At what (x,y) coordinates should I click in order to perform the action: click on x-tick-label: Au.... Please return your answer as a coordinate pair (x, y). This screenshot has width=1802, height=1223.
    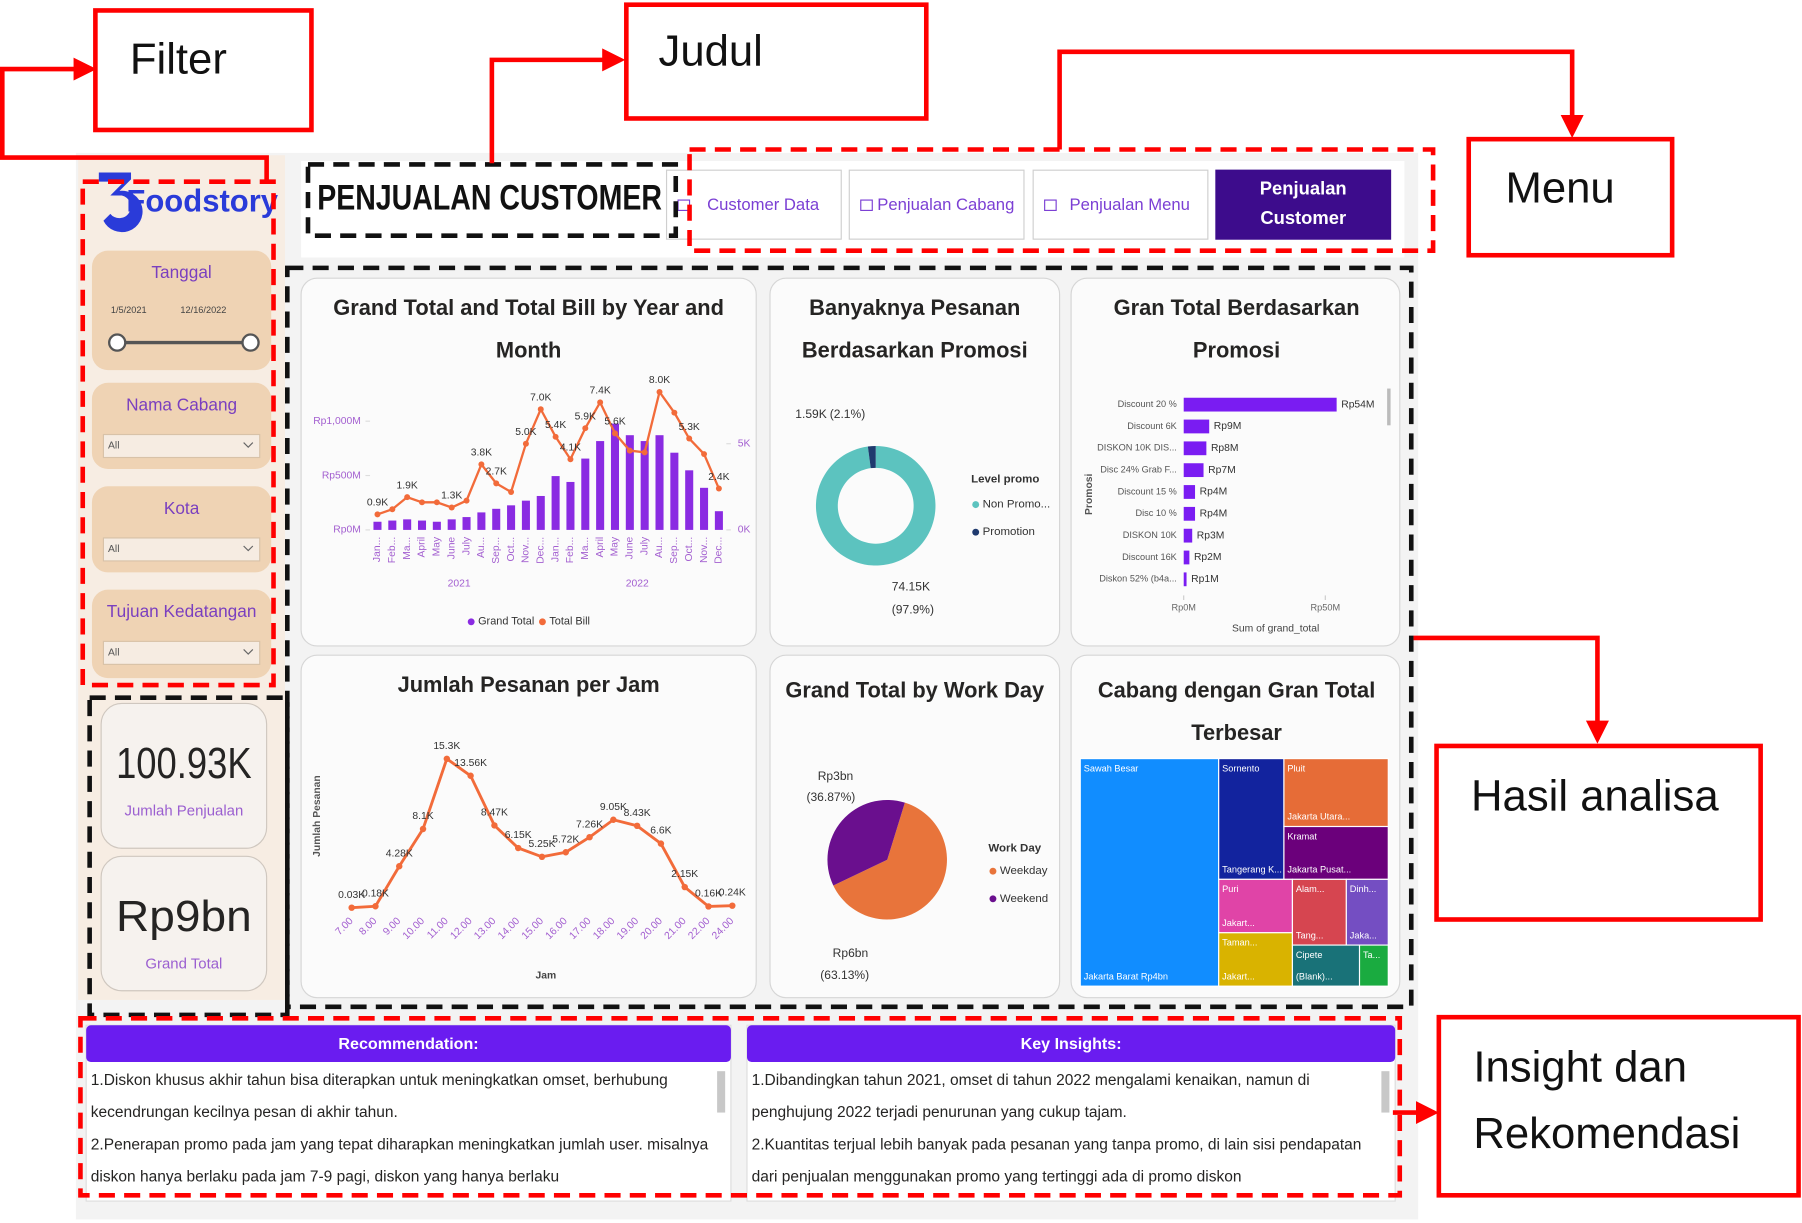
    Looking at the image, I should click on (659, 547).